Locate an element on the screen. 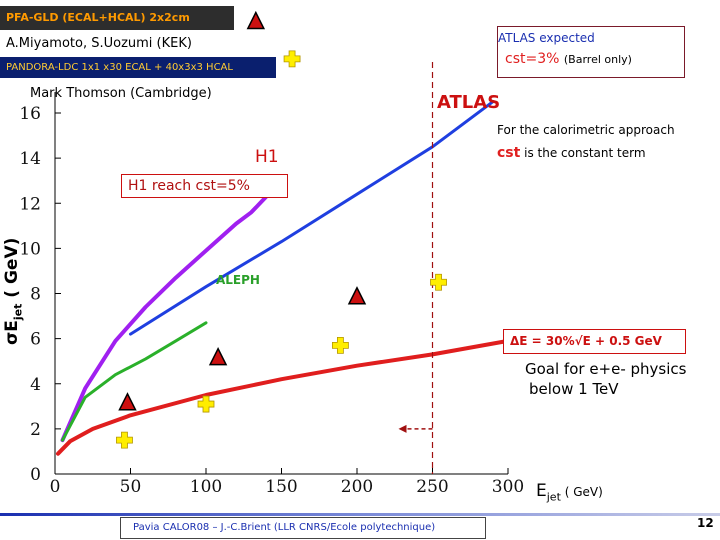 This screenshot has height=540, width=720. pandora-legend: PANDORA-LDC 1x1 x30 ECAL + 40x3x3 HCAL is located at coordinates (138, 67).